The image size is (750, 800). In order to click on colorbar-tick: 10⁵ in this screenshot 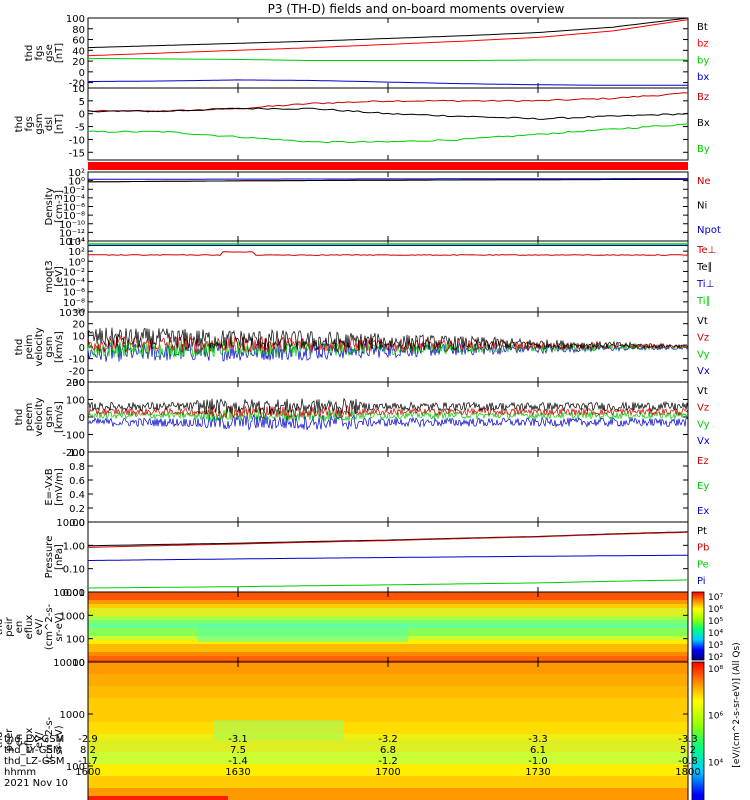, I will do `click(715, 622)`.